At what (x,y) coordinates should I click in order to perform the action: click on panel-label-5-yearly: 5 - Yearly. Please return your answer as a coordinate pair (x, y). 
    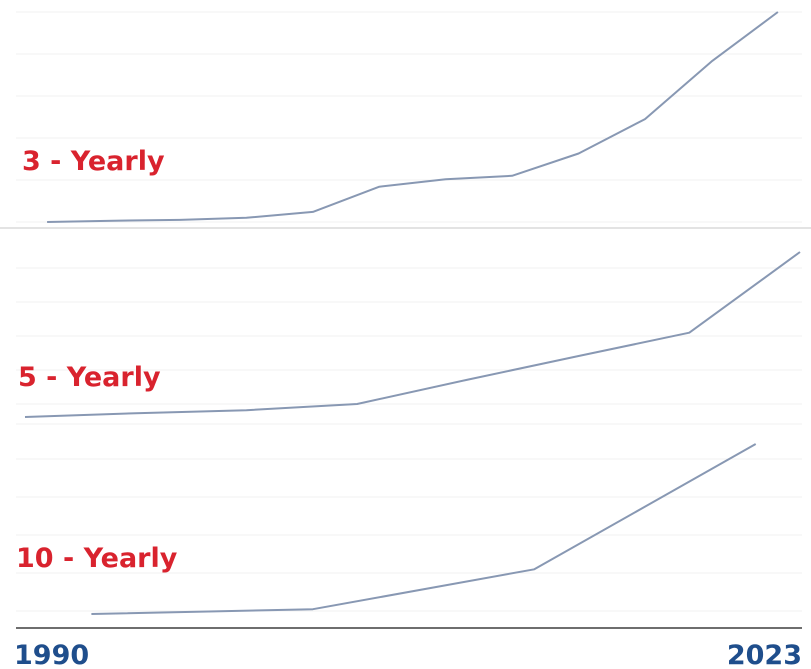
    Looking at the image, I should click on (89, 377).